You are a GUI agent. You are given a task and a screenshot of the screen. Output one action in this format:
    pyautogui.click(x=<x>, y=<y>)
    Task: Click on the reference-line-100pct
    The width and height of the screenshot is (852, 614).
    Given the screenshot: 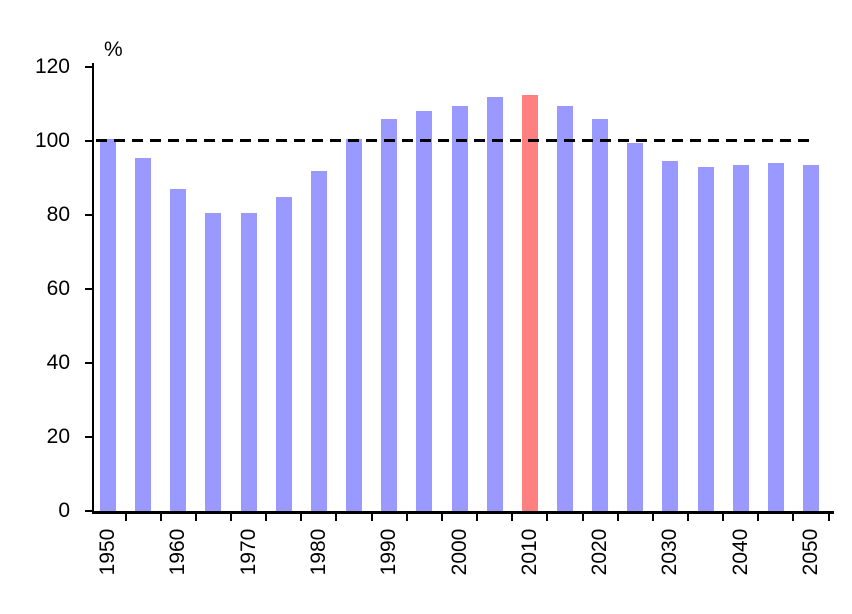 What is the action you would take?
    pyautogui.click(x=454, y=140)
    